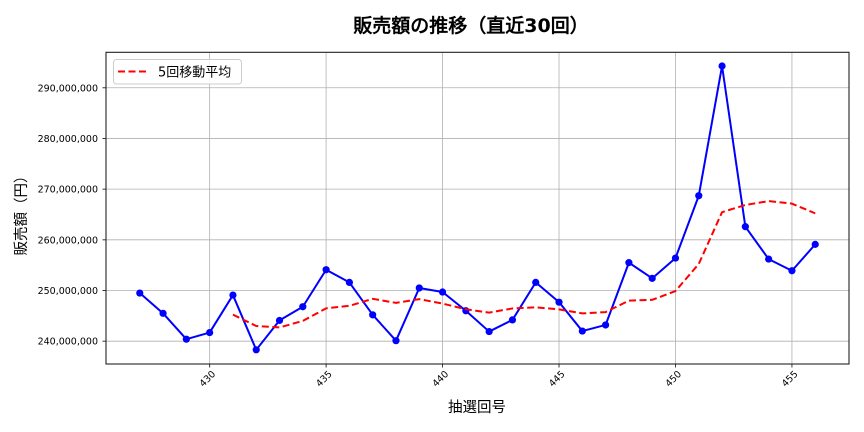 This screenshot has height=432, width=864. I want to click on chart-title: 販売額の推移（直近30回）, so click(470, 25).